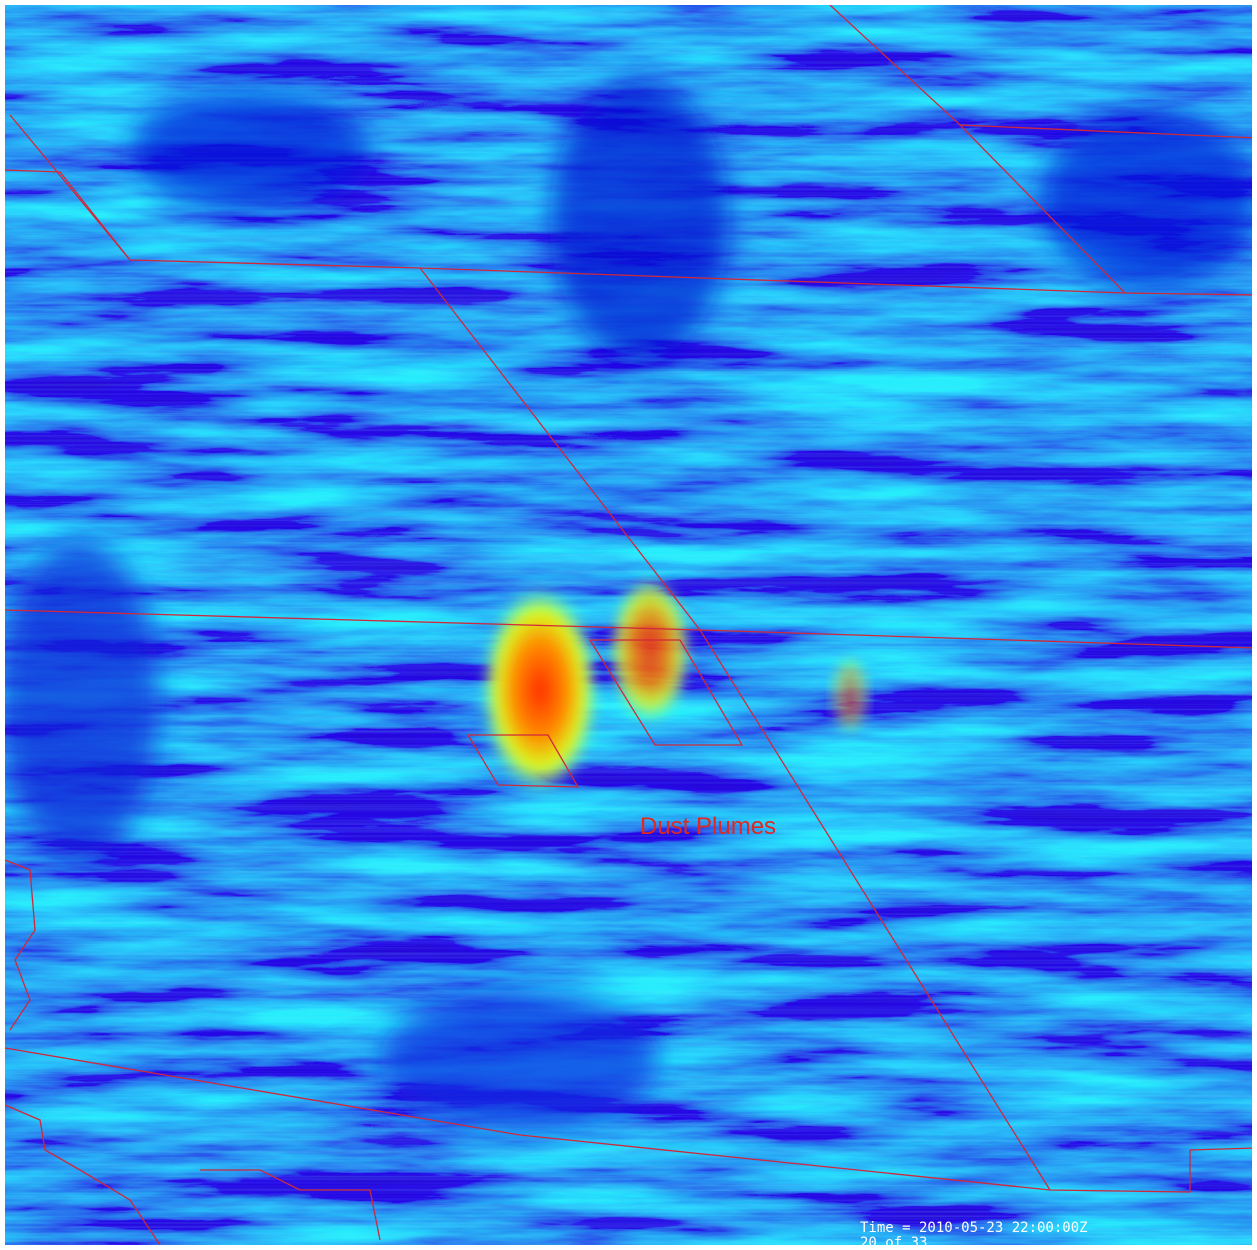 This screenshot has width=1257, height=1250. Describe the element at coordinates (893, 1242) in the screenshot. I see `frame-counter: 20 of 33` at that location.